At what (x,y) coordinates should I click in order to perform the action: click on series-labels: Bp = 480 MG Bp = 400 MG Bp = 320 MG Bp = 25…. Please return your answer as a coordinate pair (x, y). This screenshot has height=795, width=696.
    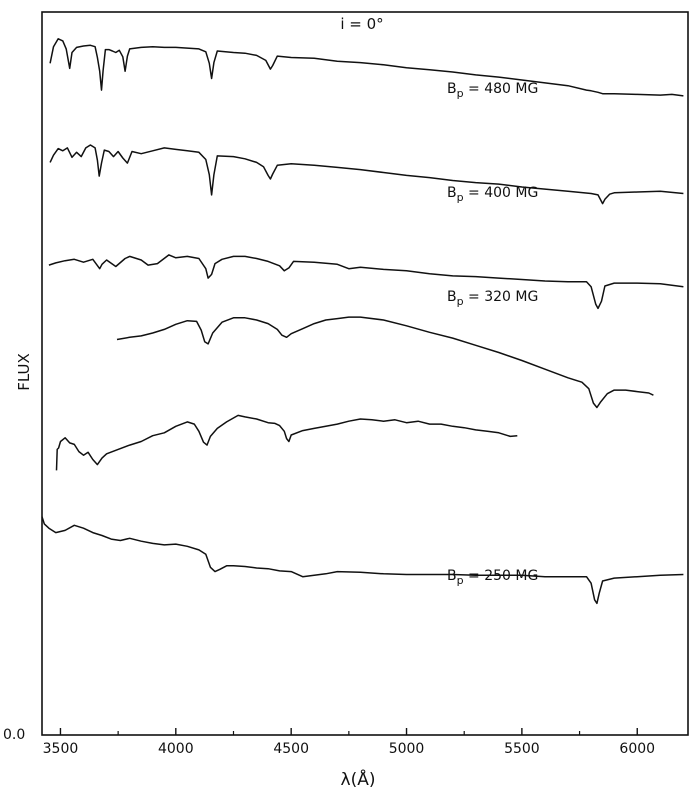
    Looking at the image, I should click on (492, 334).